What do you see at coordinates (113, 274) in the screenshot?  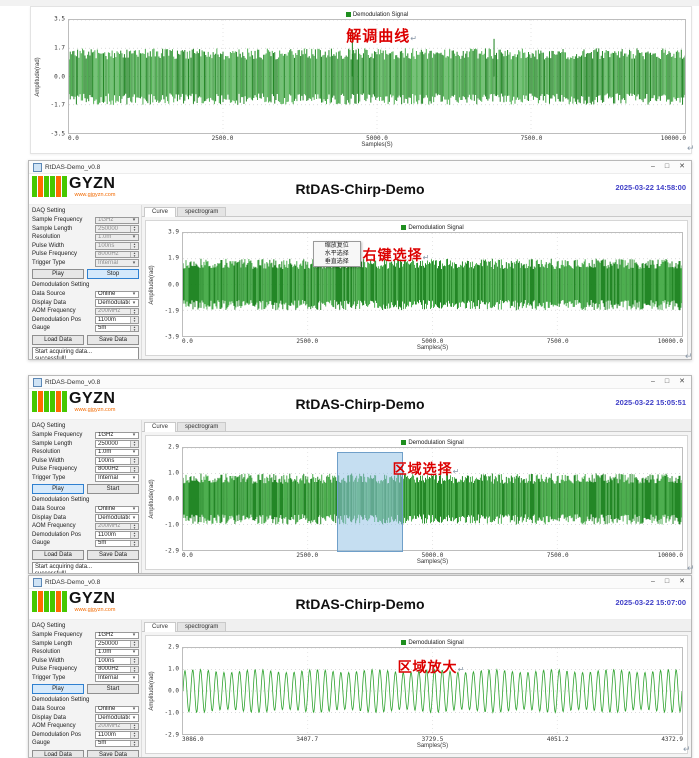 I see `stop-button: Stop` at bounding box center [113, 274].